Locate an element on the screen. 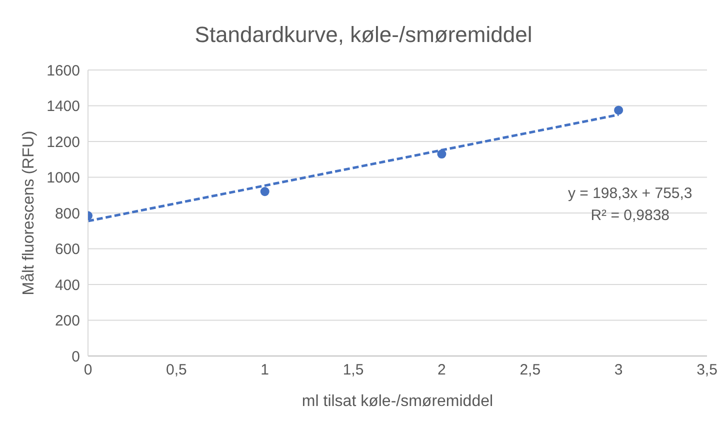 This screenshot has width=727, height=434. x-axis-title: ml tilsat køle-/smøremiddel is located at coordinates (398, 401).